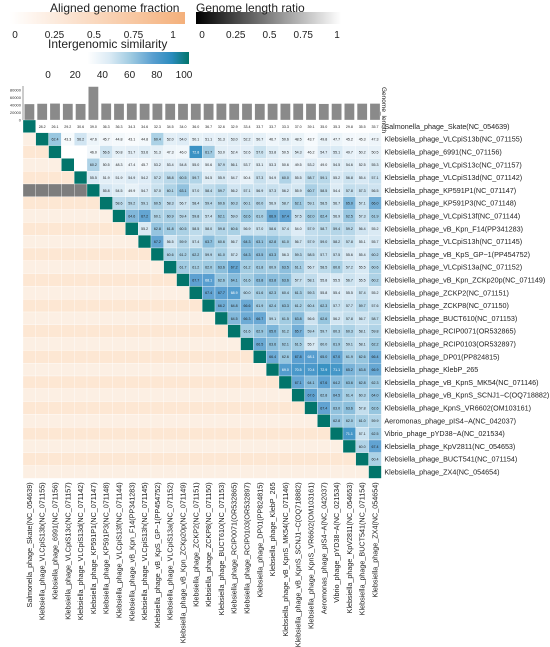  Describe the element at coordinates (106, 165) in the screenshot. I see `heatmap-value: 50.5` at that location.